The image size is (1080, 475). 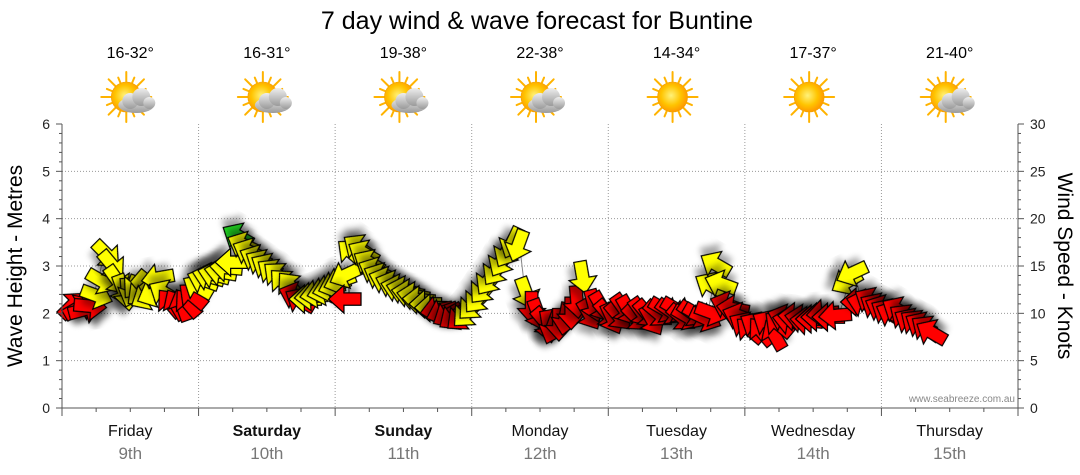 What do you see at coordinates (1034, 408) in the screenshot?
I see `y-tick-label-right: 0` at bounding box center [1034, 408].